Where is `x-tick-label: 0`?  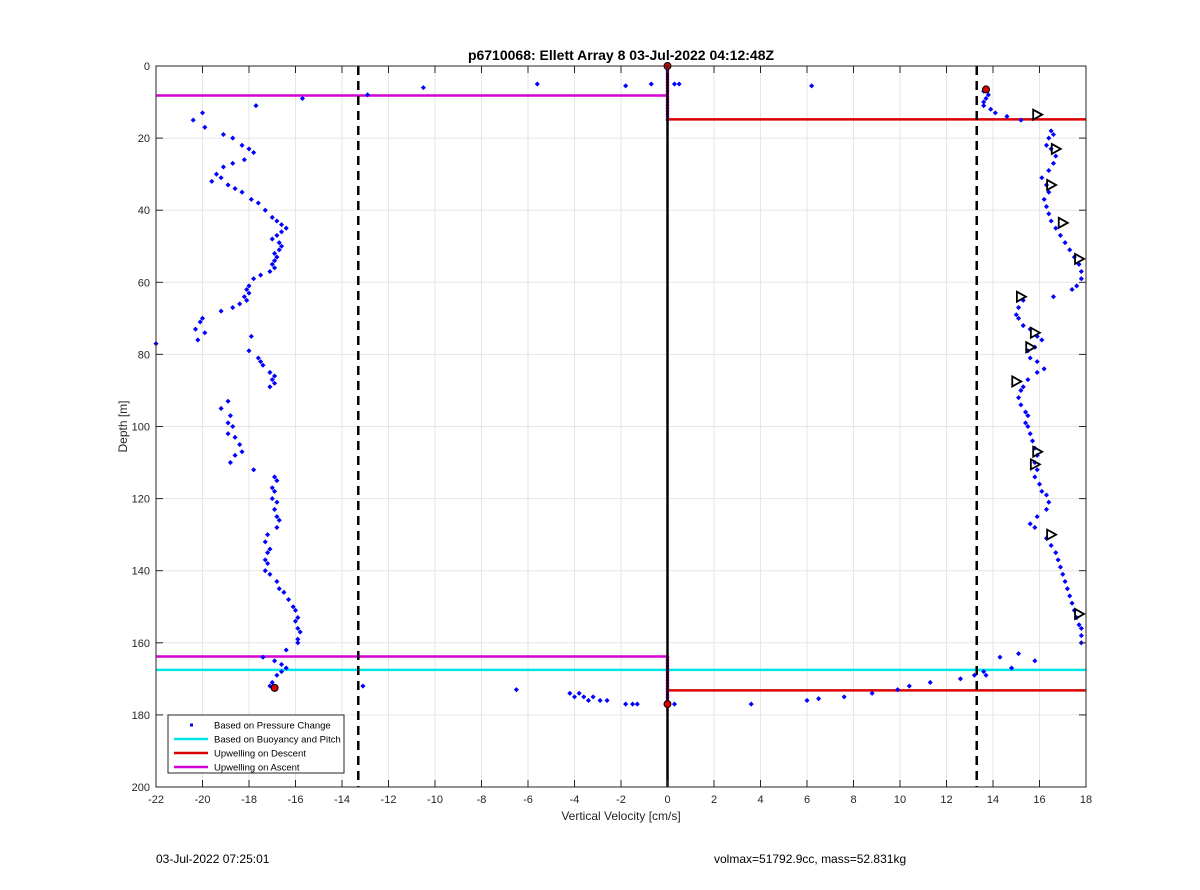
x-tick-label: 0 is located at coordinates (667, 800).